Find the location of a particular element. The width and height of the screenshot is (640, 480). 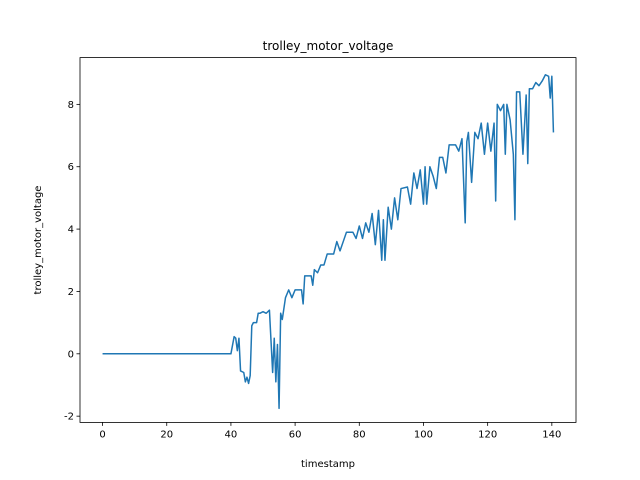

y-axis-label: trolley_motor_voltage is located at coordinates (38, 240).